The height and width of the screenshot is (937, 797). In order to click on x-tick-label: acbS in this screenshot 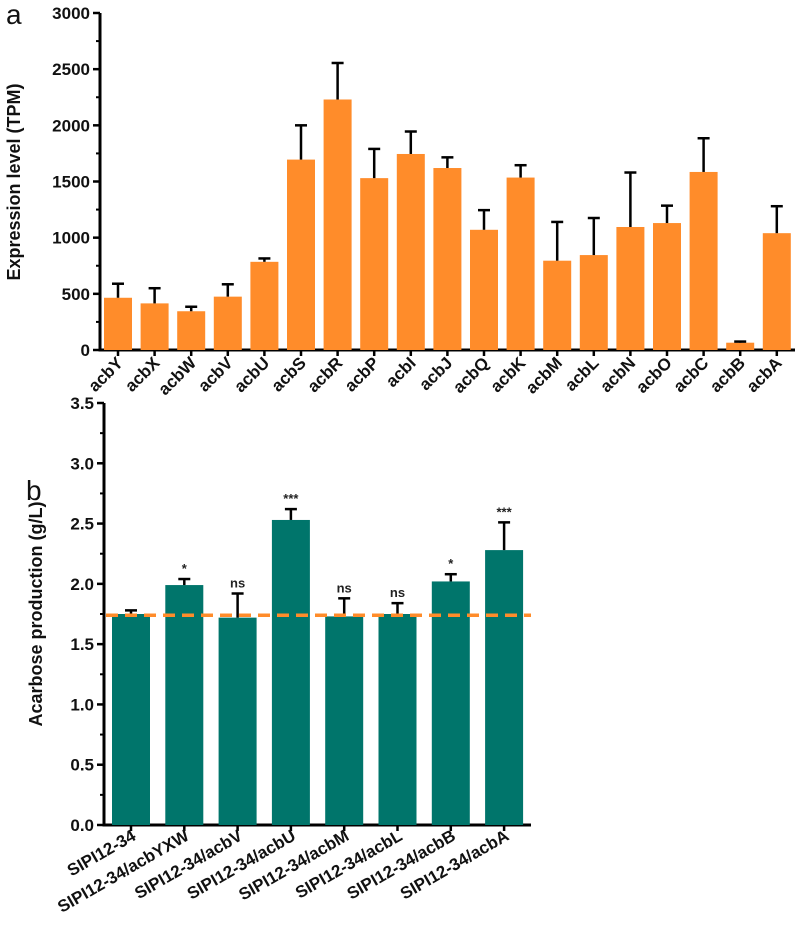, I will do `click(289, 374)`.